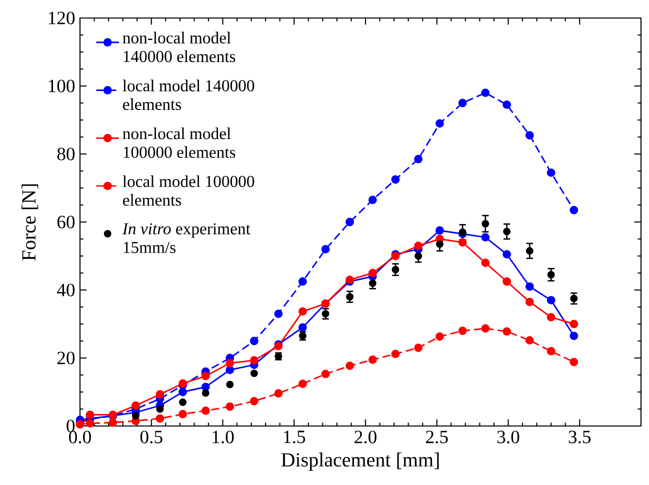 The height and width of the screenshot is (485, 649). What do you see at coordinates (437, 437) in the screenshot?
I see `x-tick-label: 2.5` at bounding box center [437, 437].